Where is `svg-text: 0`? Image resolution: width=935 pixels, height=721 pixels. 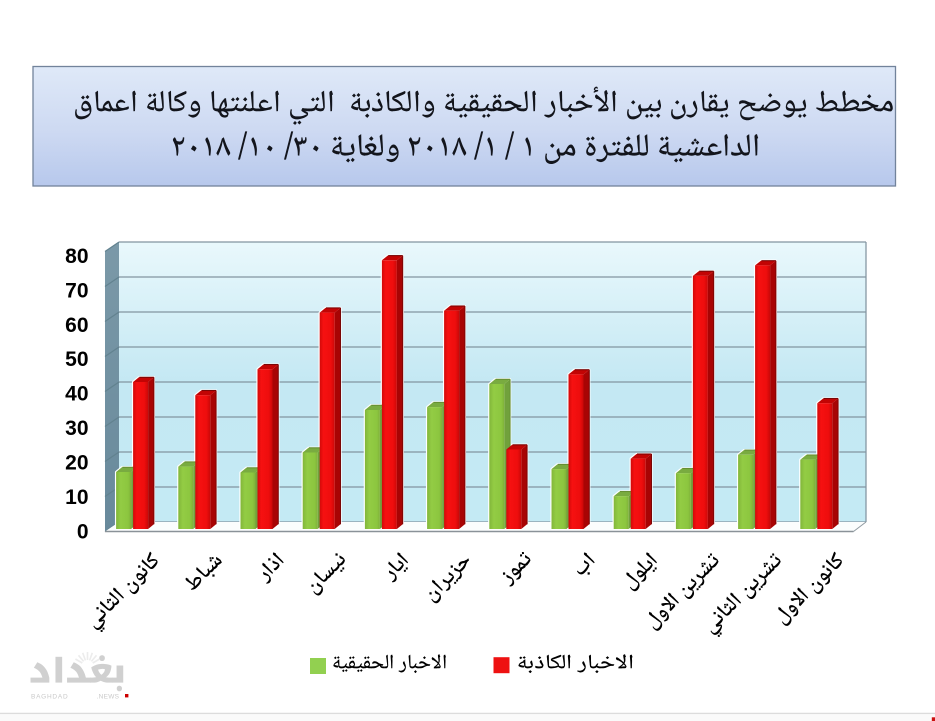
svg-text: 0 is located at coordinates (83, 532).